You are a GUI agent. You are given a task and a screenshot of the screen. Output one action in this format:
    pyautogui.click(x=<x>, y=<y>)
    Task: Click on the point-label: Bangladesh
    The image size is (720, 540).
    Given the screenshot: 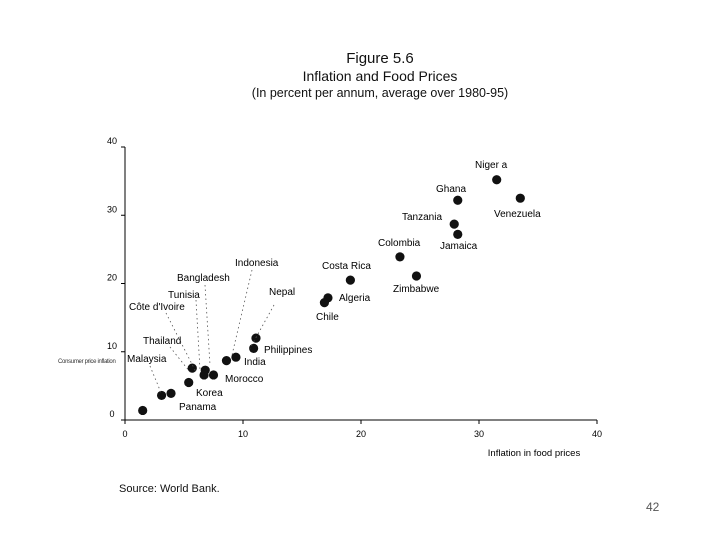 What is the action you would take?
    pyautogui.click(x=203, y=278)
    